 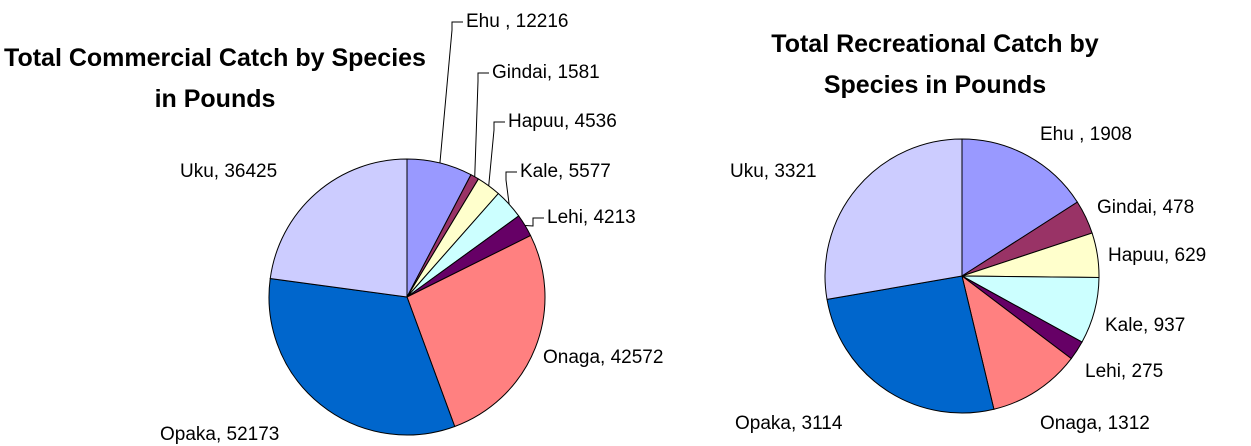 I want to click on data-label: Hapuu, 4536, so click(x=562, y=121).